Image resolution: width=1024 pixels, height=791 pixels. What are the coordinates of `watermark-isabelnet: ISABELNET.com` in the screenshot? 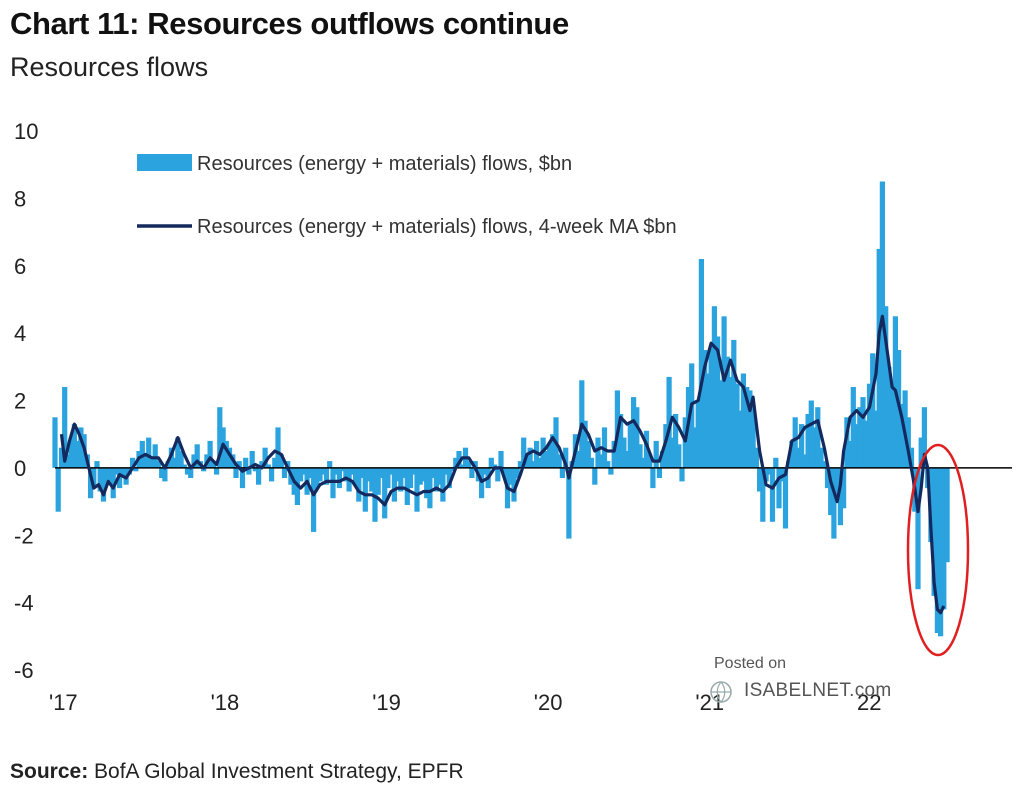 It's located at (818, 690).